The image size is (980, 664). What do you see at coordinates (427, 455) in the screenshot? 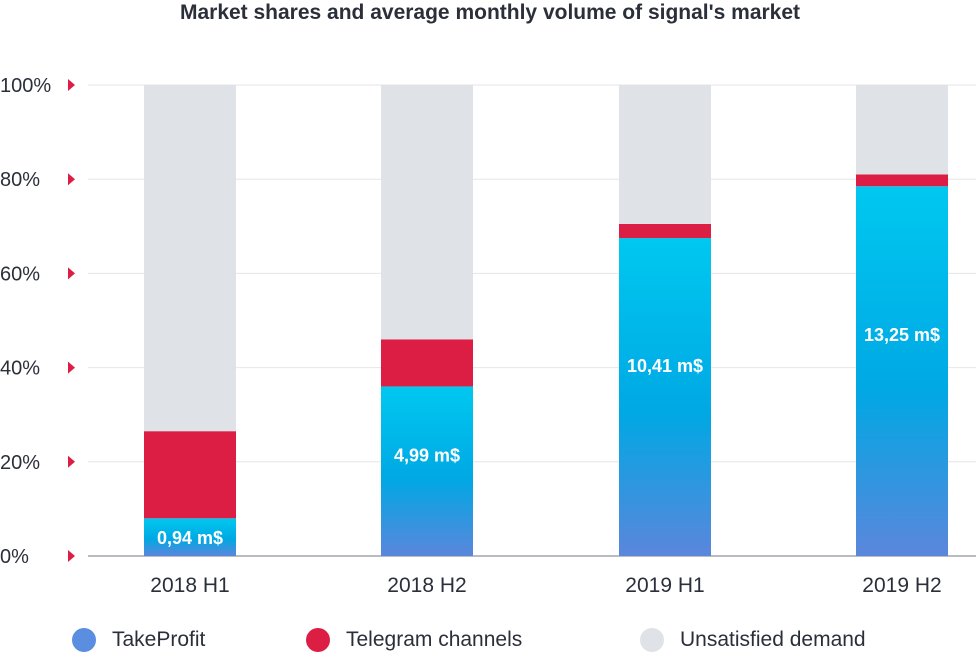
I see `data-label: 4,99 m$` at bounding box center [427, 455].